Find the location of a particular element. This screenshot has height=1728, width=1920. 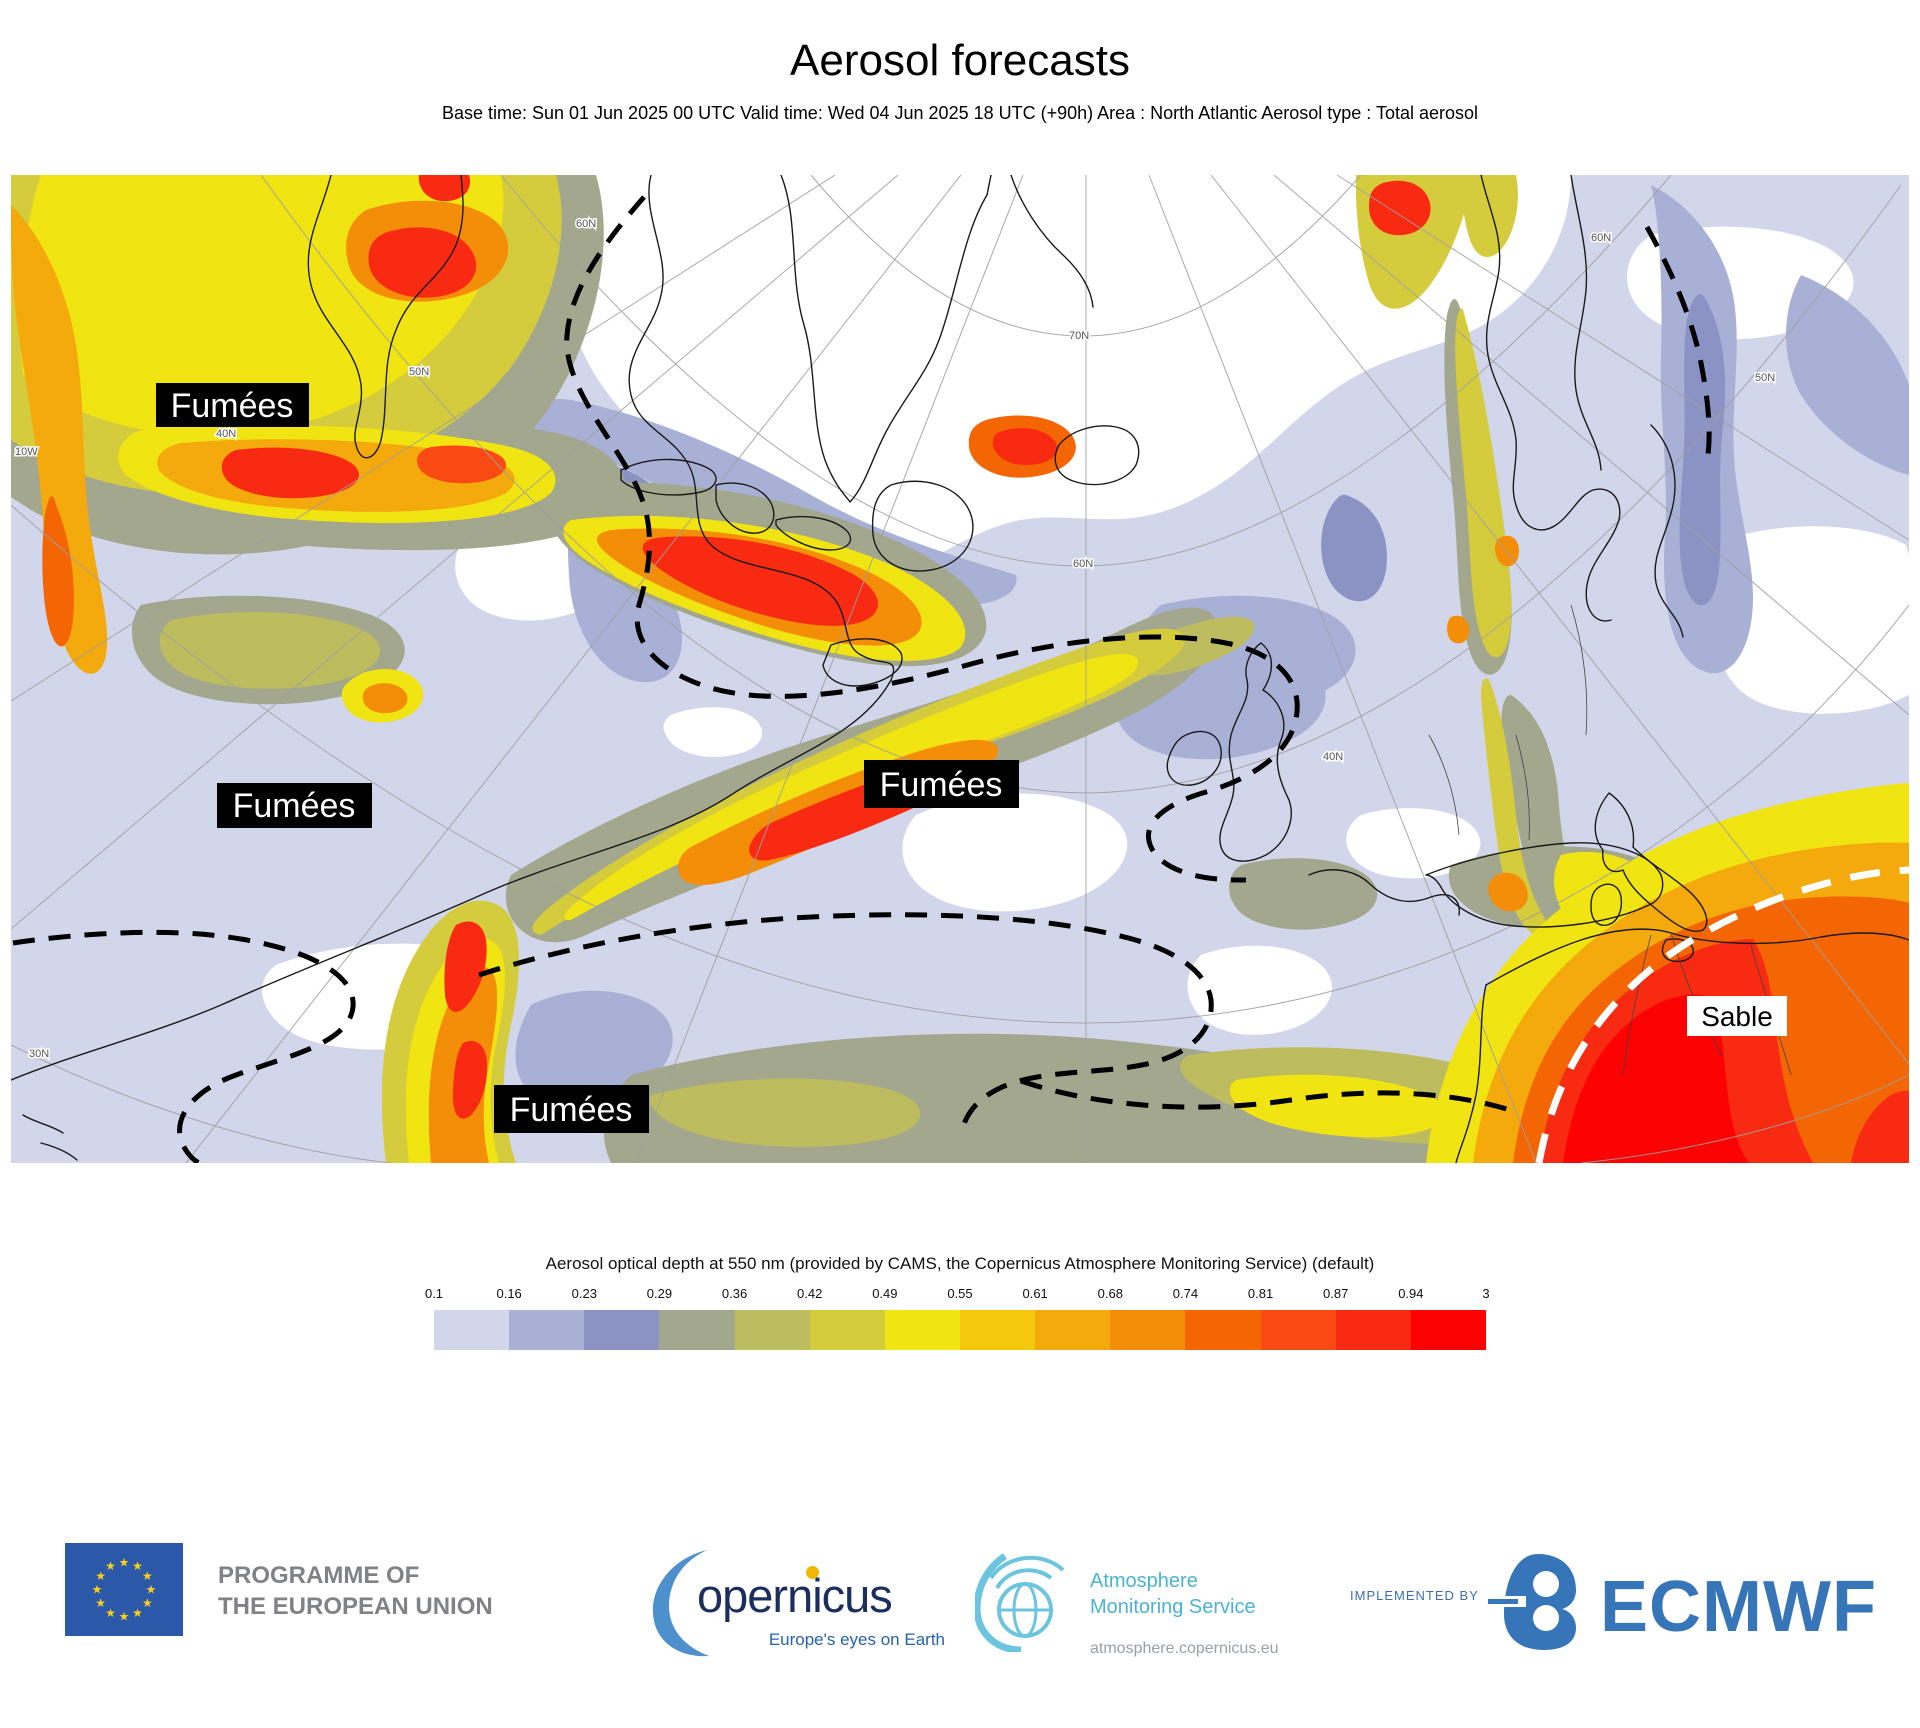

legend-tick: 3 is located at coordinates (1486, 1293).